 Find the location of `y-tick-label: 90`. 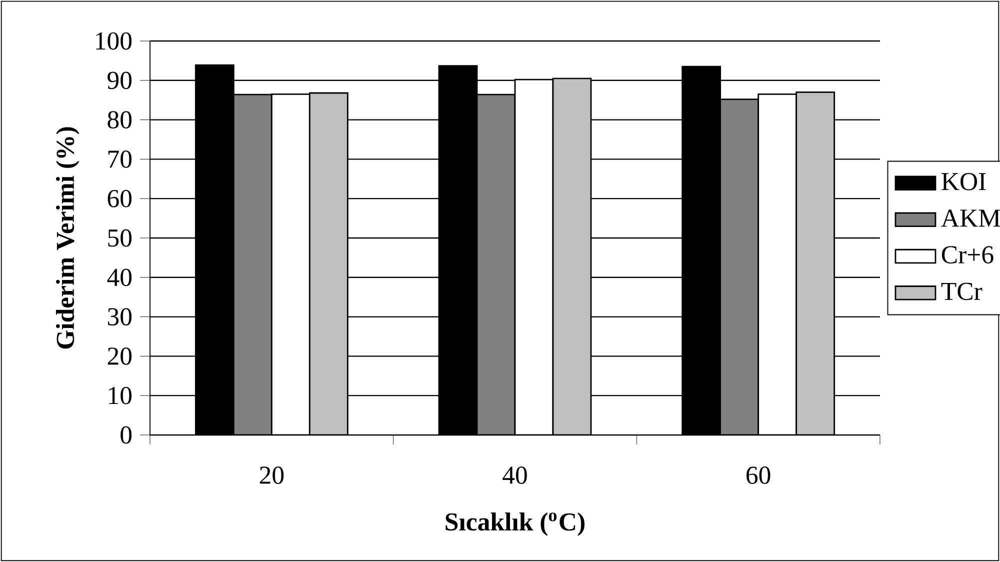

y-tick-label: 90 is located at coordinates (120, 81).